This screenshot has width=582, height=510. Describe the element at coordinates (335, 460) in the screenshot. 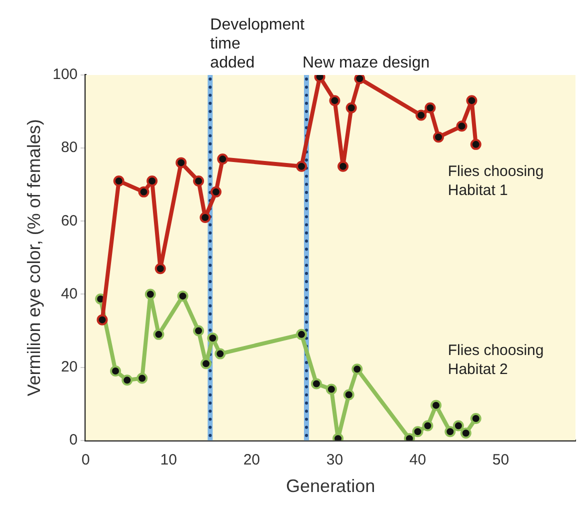

I see `x-tick-label: 30` at that location.